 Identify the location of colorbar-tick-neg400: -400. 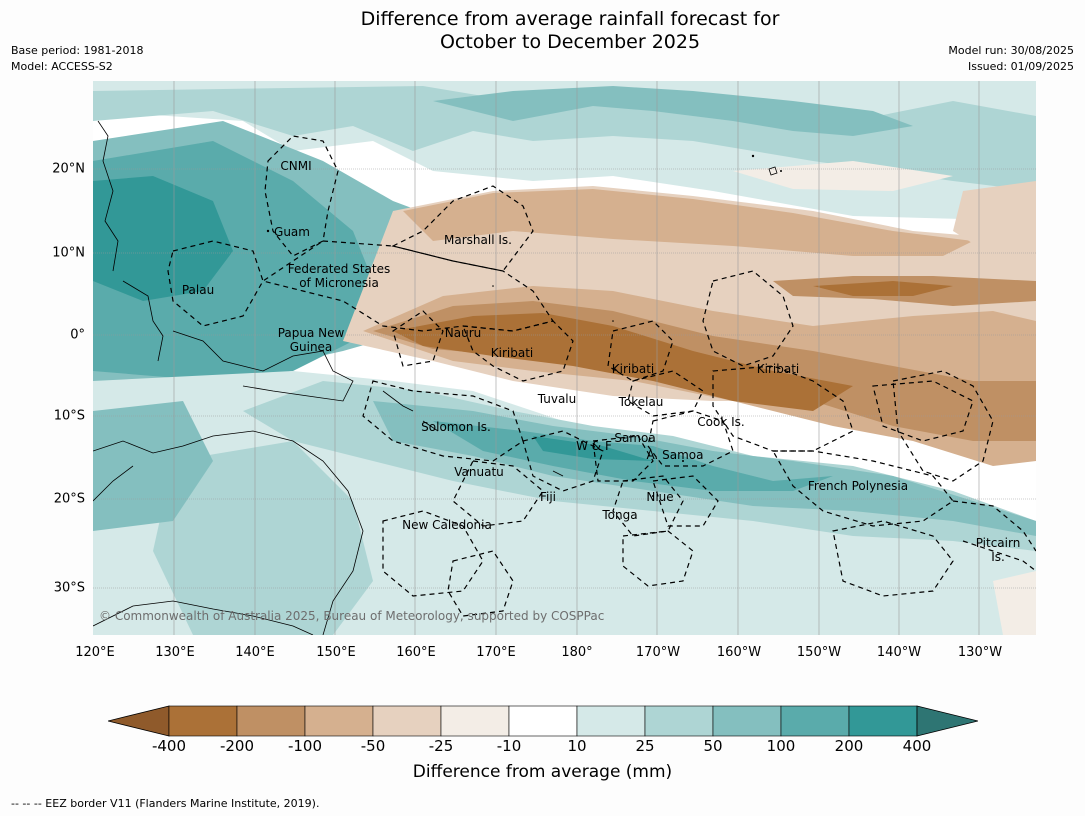
(169, 746).